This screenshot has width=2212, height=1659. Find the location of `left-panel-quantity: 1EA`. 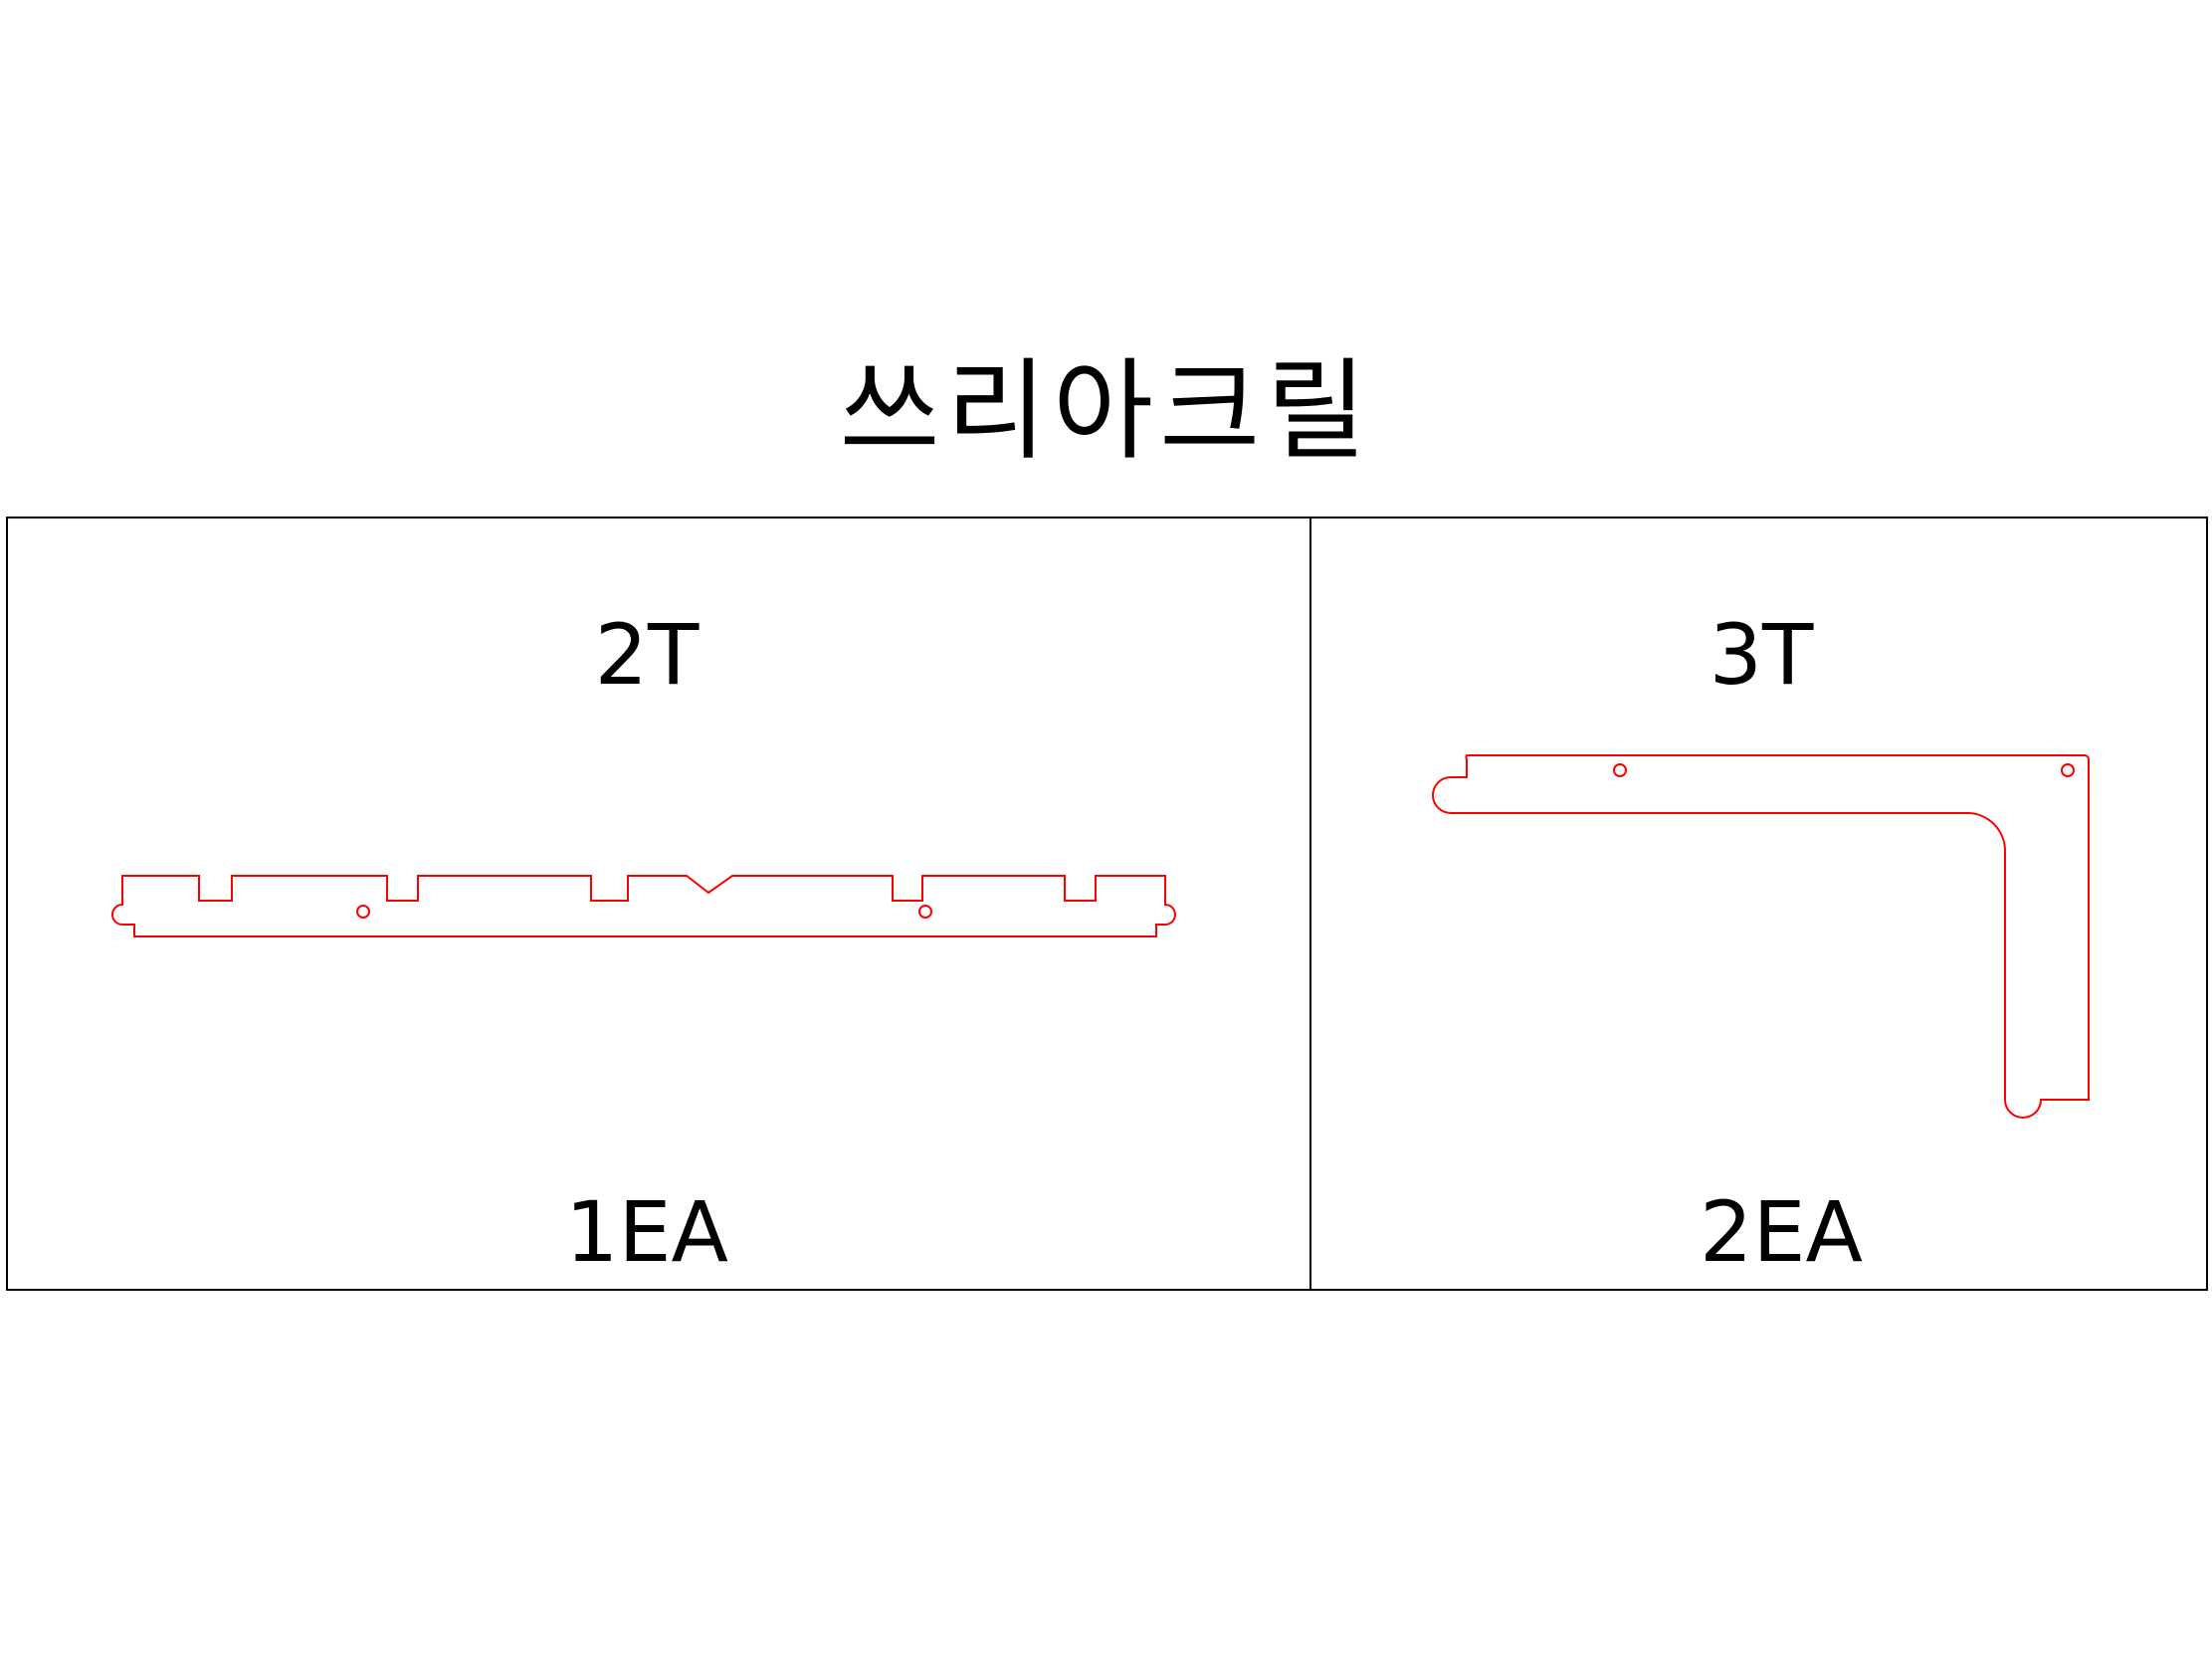

left-panel-quantity: 1EA is located at coordinates (646, 1232).